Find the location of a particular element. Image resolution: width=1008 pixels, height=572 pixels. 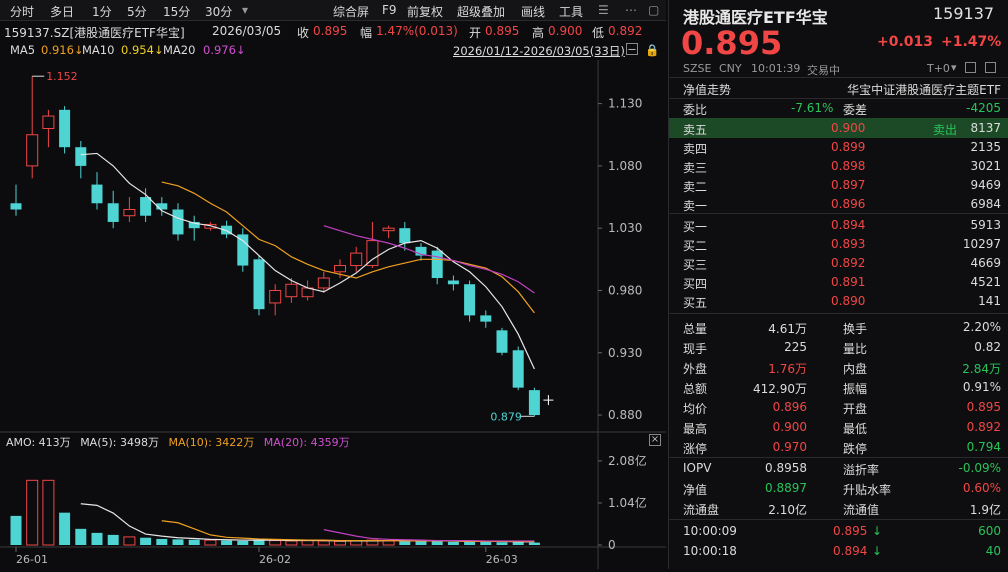

tick-price: 0.894 is located at coordinates (850, 551).